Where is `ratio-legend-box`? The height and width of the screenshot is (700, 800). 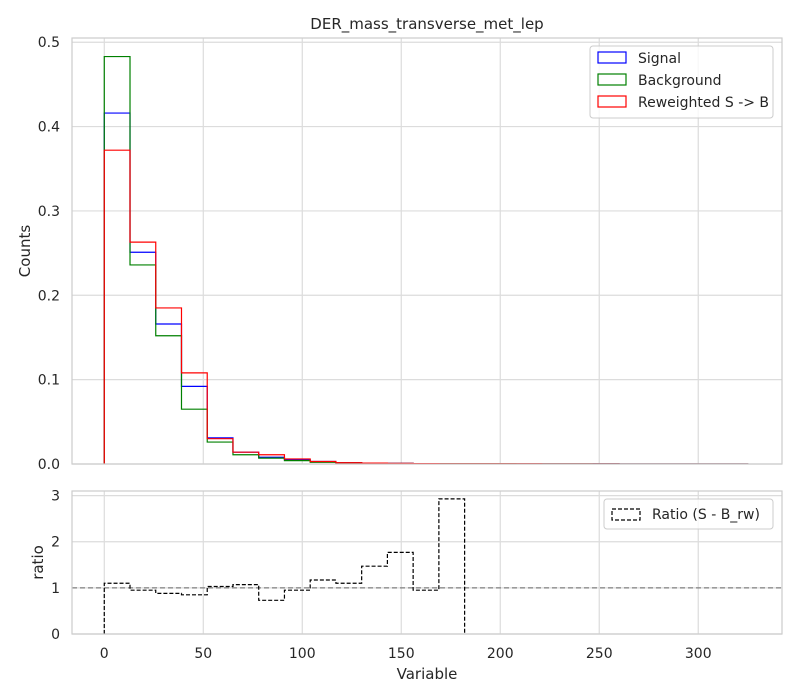 ratio-legend-box is located at coordinates (688, 514).